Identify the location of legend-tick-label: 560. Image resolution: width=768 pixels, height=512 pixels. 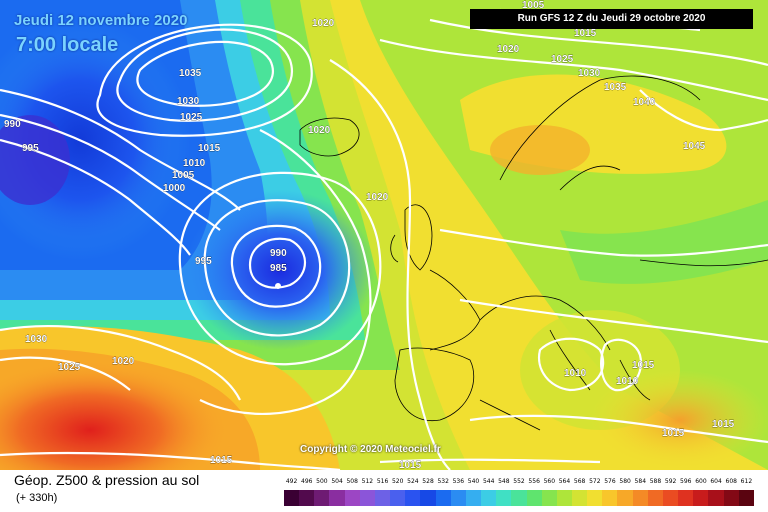
(549, 481).